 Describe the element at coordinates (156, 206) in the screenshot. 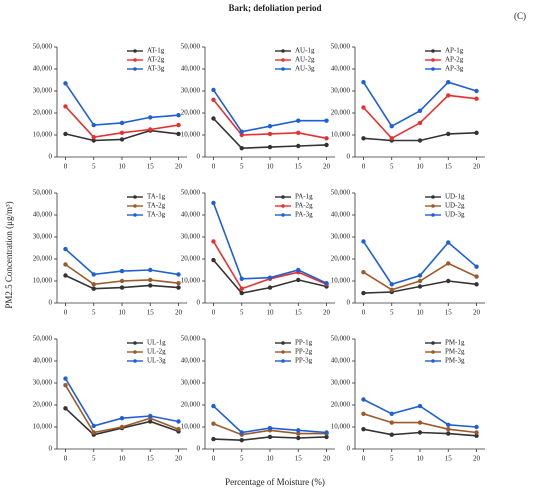

I see `legend-label: TA-2g` at that location.